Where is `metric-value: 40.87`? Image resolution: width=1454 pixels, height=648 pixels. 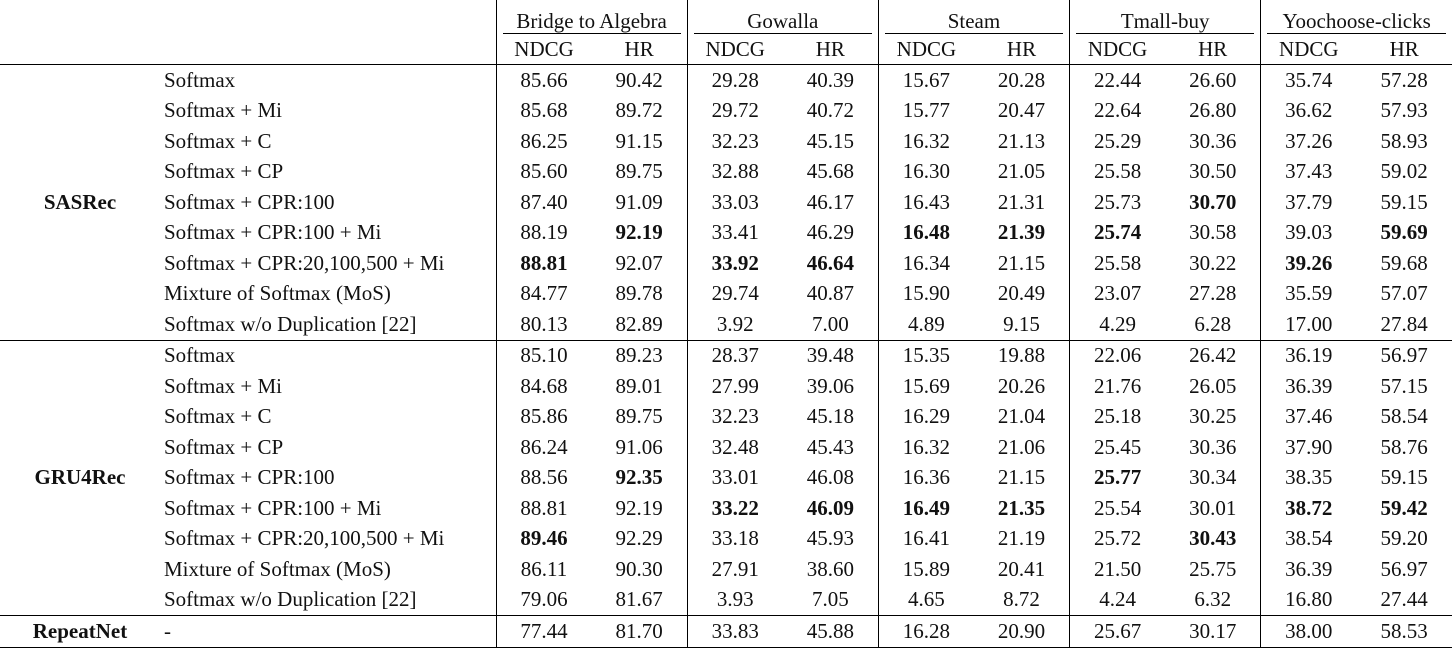 metric-value: 40.87 is located at coordinates (830, 293).